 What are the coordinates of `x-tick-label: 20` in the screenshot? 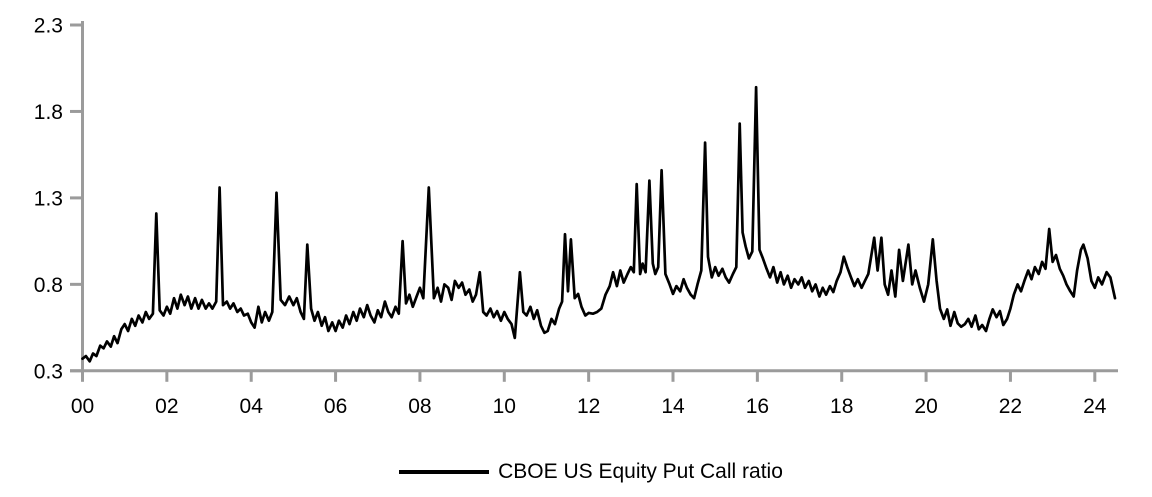 It's located at (925, 406).